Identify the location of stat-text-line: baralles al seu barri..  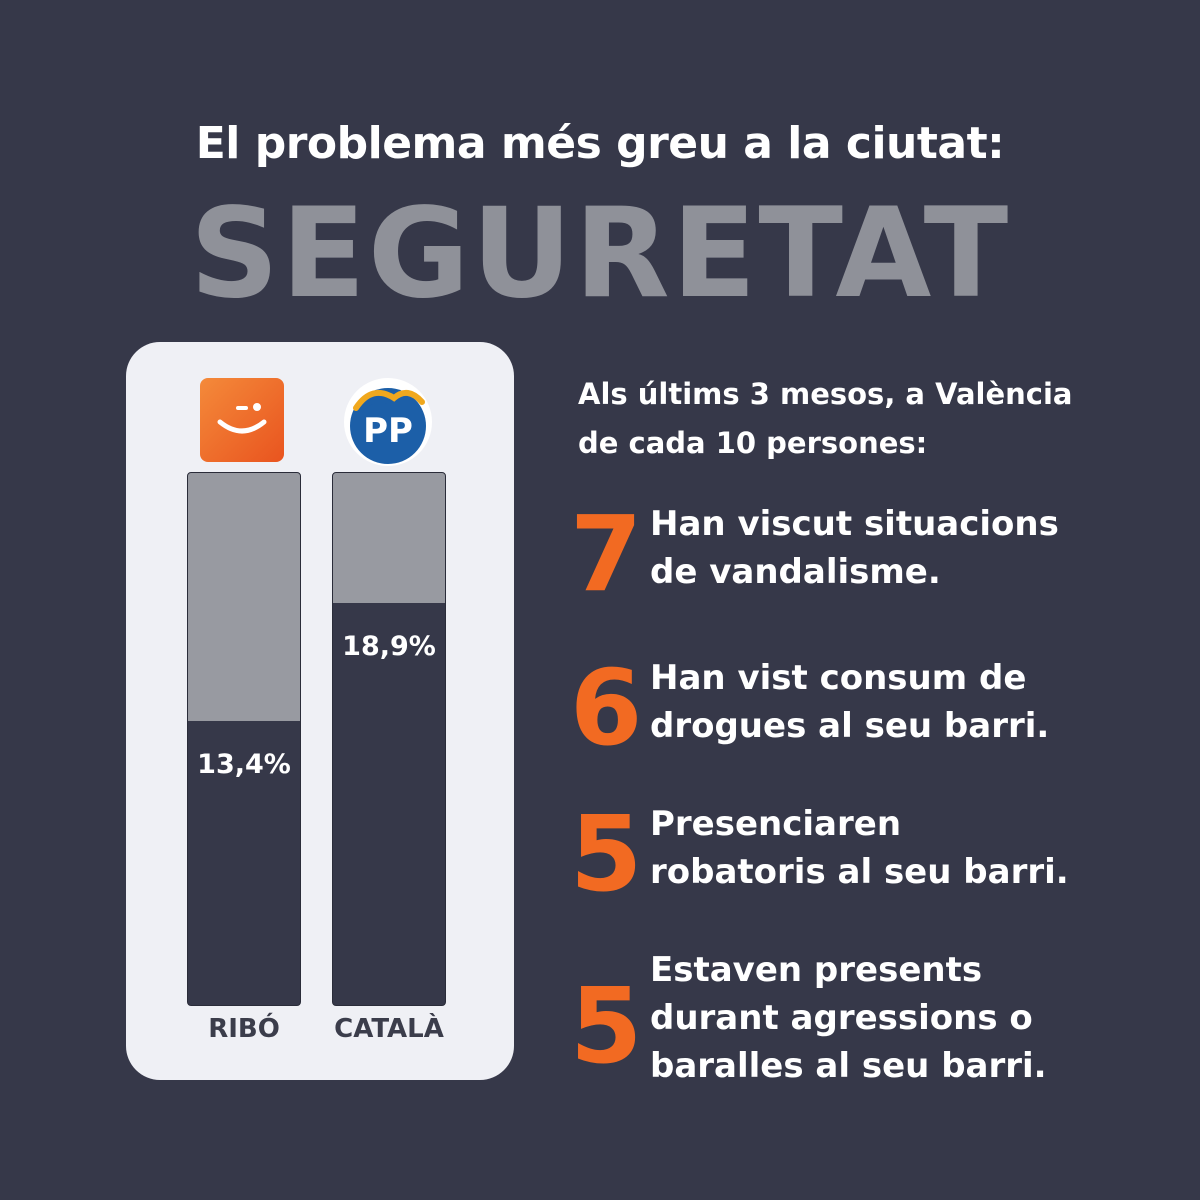
(848, 1066).